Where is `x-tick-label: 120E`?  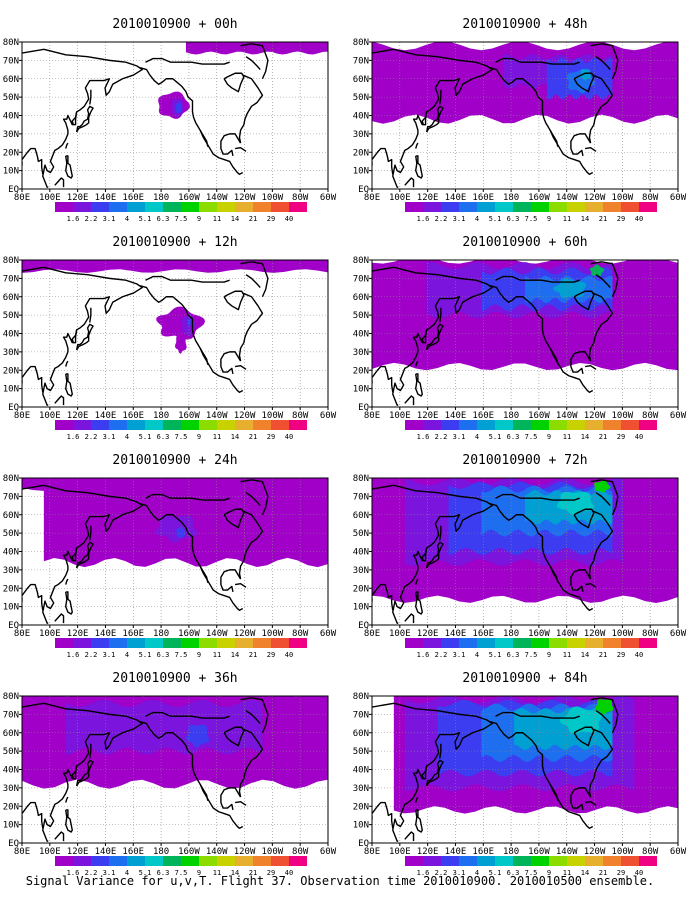
x-tick-label: 120E is located at coordinates (78, 198).